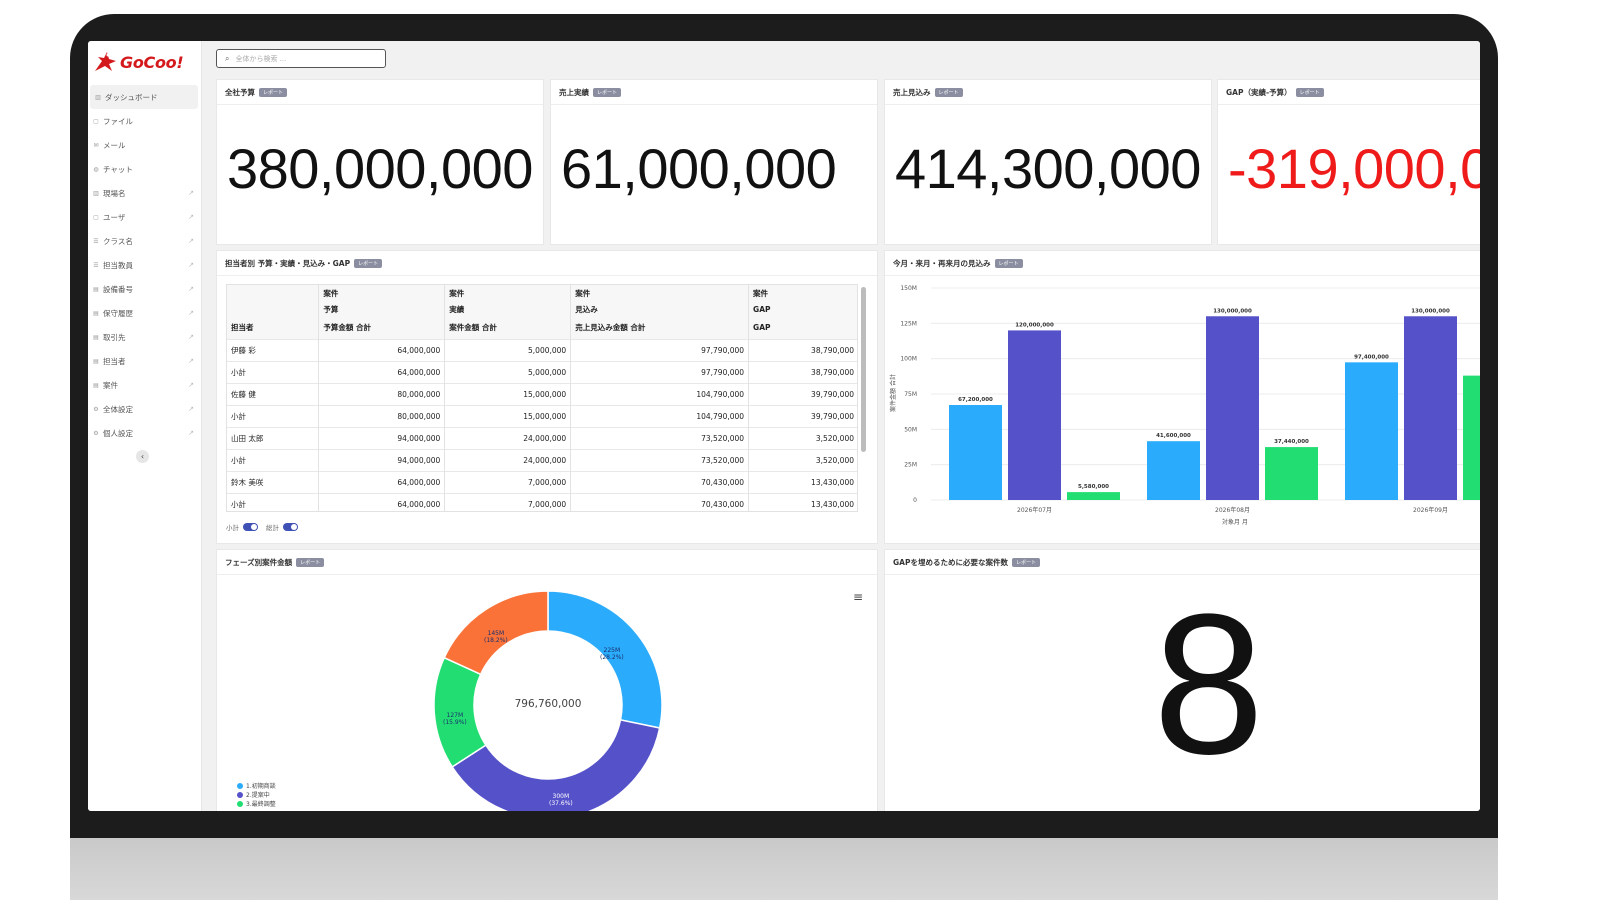 This screenshot has height=900, width=1600. What do you see at coordinates (863, 369) in the screenshot?
I see `table-scrollbar` at bounding box center [863, 369].